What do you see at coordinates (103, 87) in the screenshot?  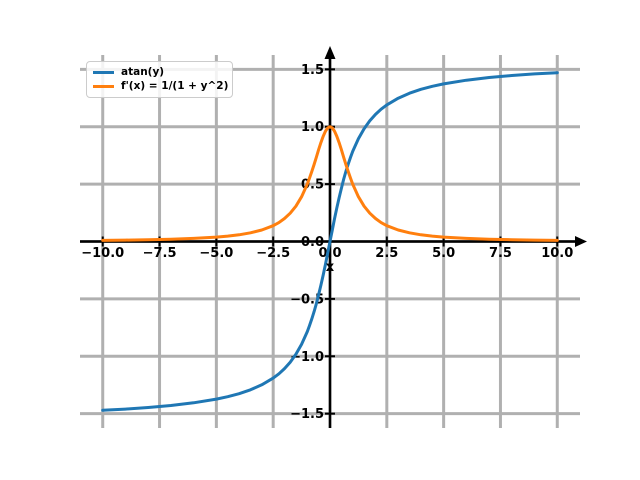 I see `legend-line-swatch-derivative` at bounding box center [103, 87].